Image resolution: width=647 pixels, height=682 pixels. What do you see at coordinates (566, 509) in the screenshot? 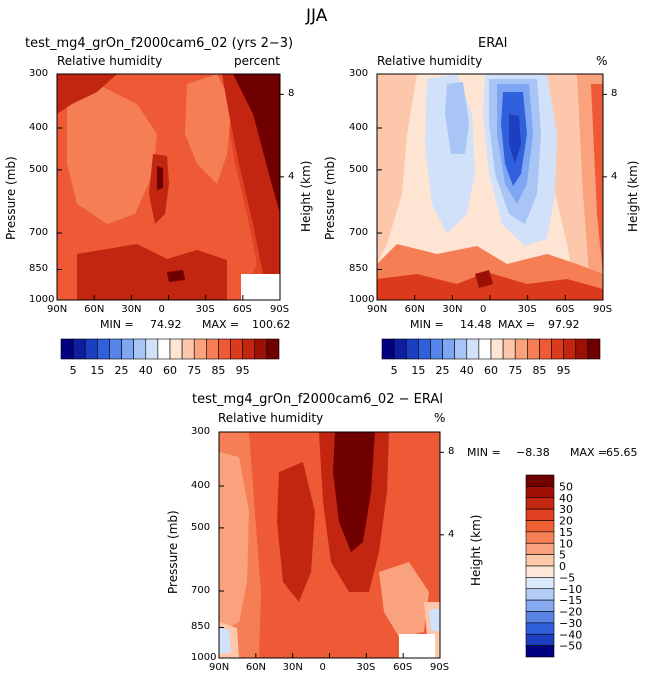
I see `panel3-colorbar-label: 30` at bounding box center [566, 509].